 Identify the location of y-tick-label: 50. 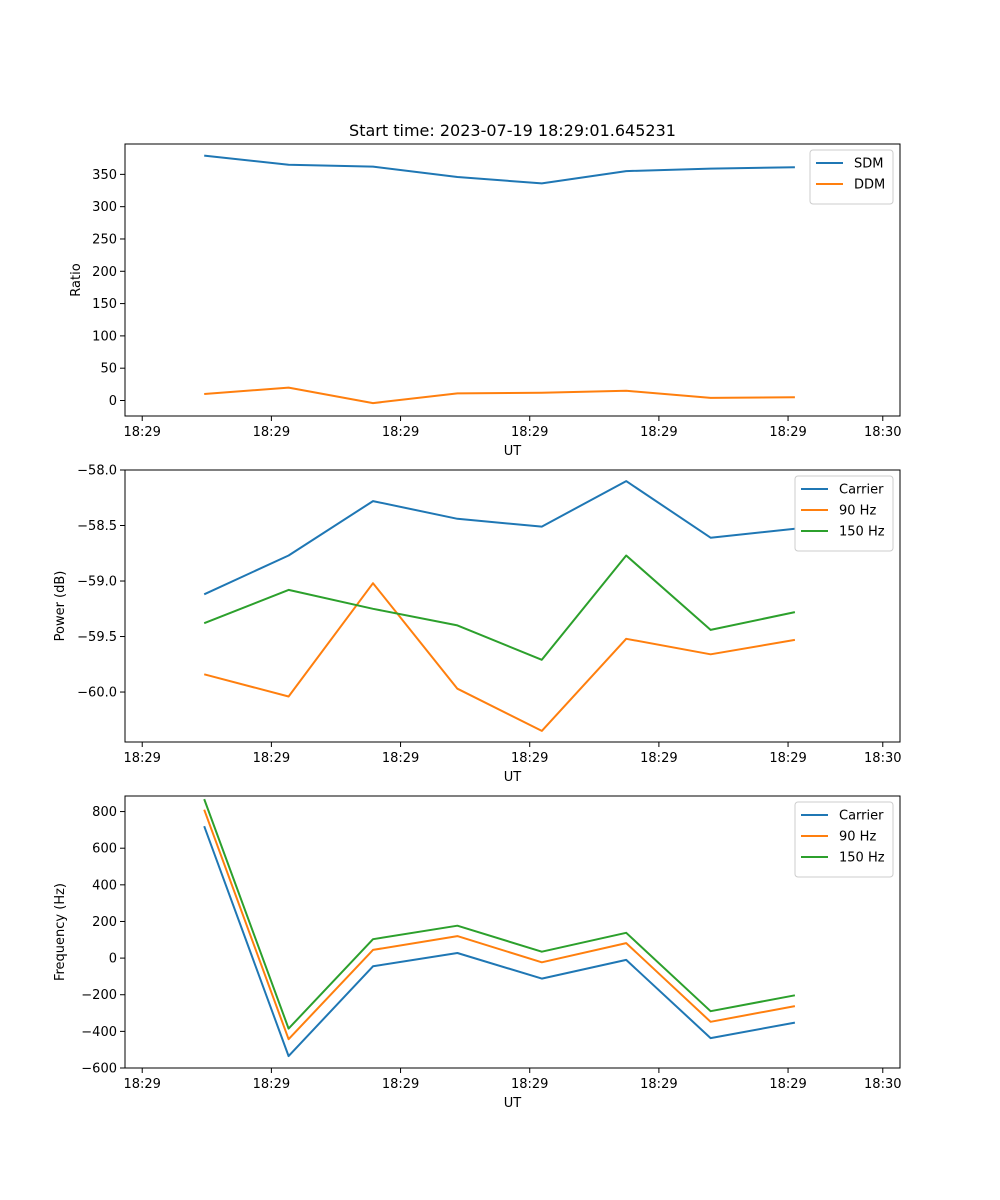
(108, 369).